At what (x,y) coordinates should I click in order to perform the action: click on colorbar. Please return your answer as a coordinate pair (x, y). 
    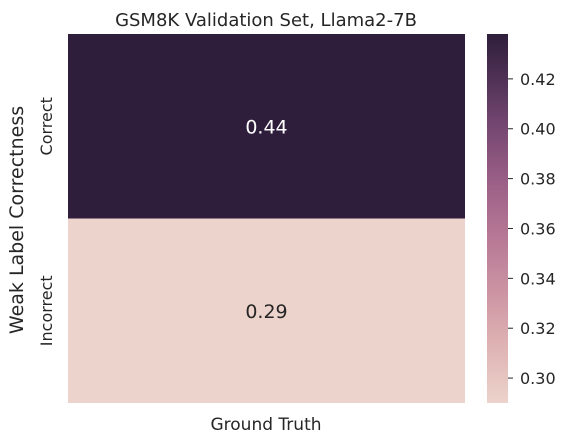
    Looking at the image, I should click on (497, 218).